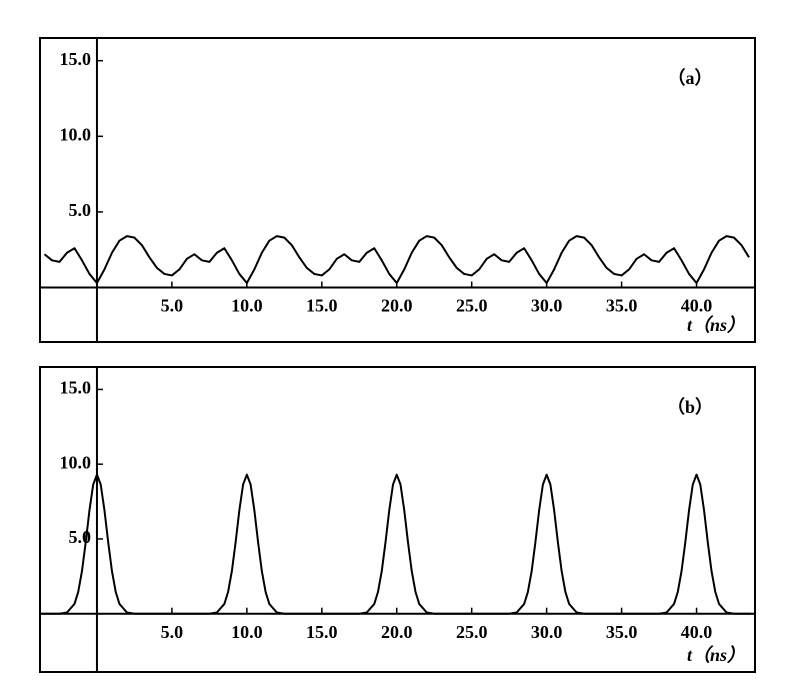  What do you see at coordinates (79, 210) in the screenshot?
I see `y-tick-label: 5.0` at bounding box center [79, 210].